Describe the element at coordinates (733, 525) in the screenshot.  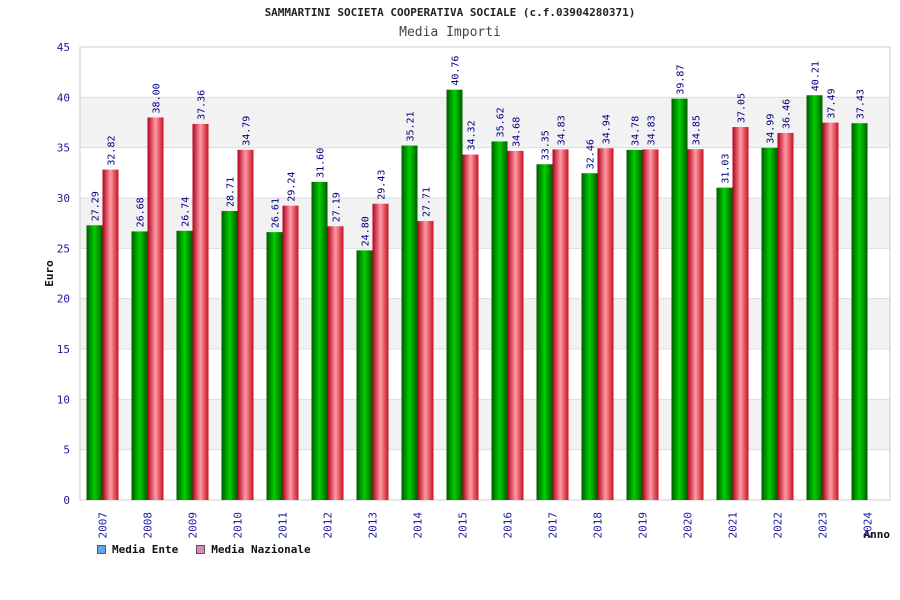
I see `x-tick-label: 2021` at that location.